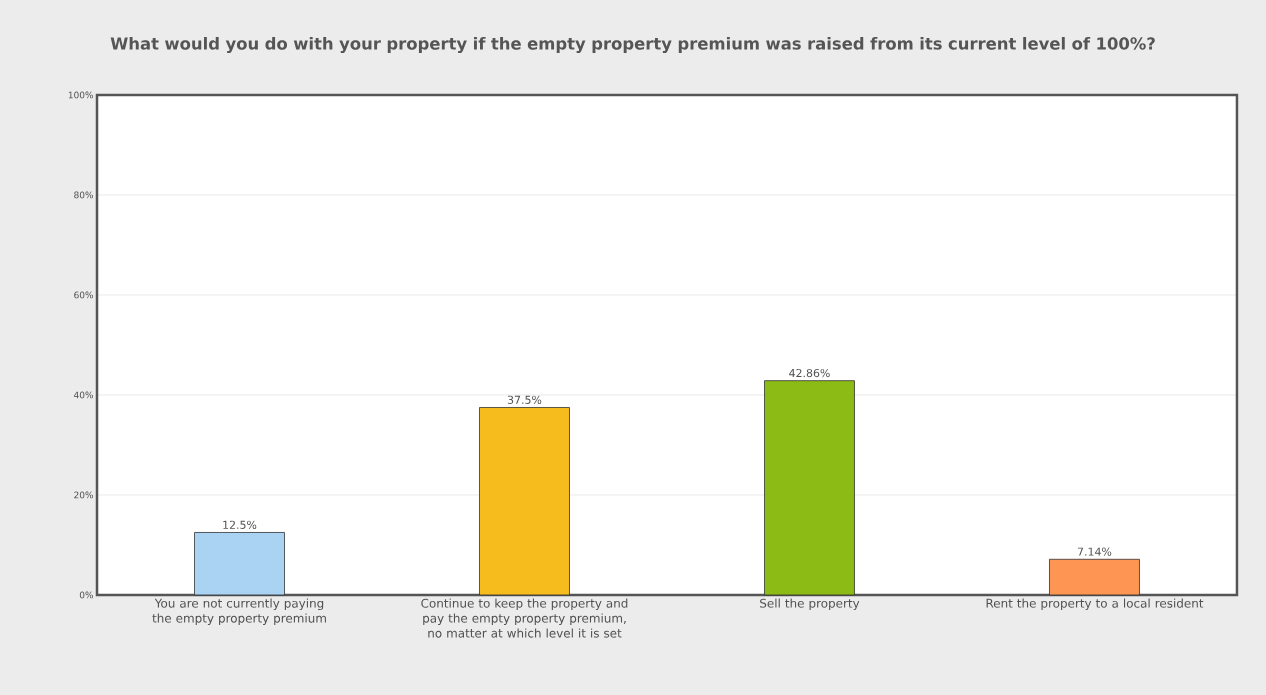  What do you see at coordinates (1095, 604) in the screenshot?
I see `x-tick-label: Rent the property to a local resident` at bounding box center [1095, 604].